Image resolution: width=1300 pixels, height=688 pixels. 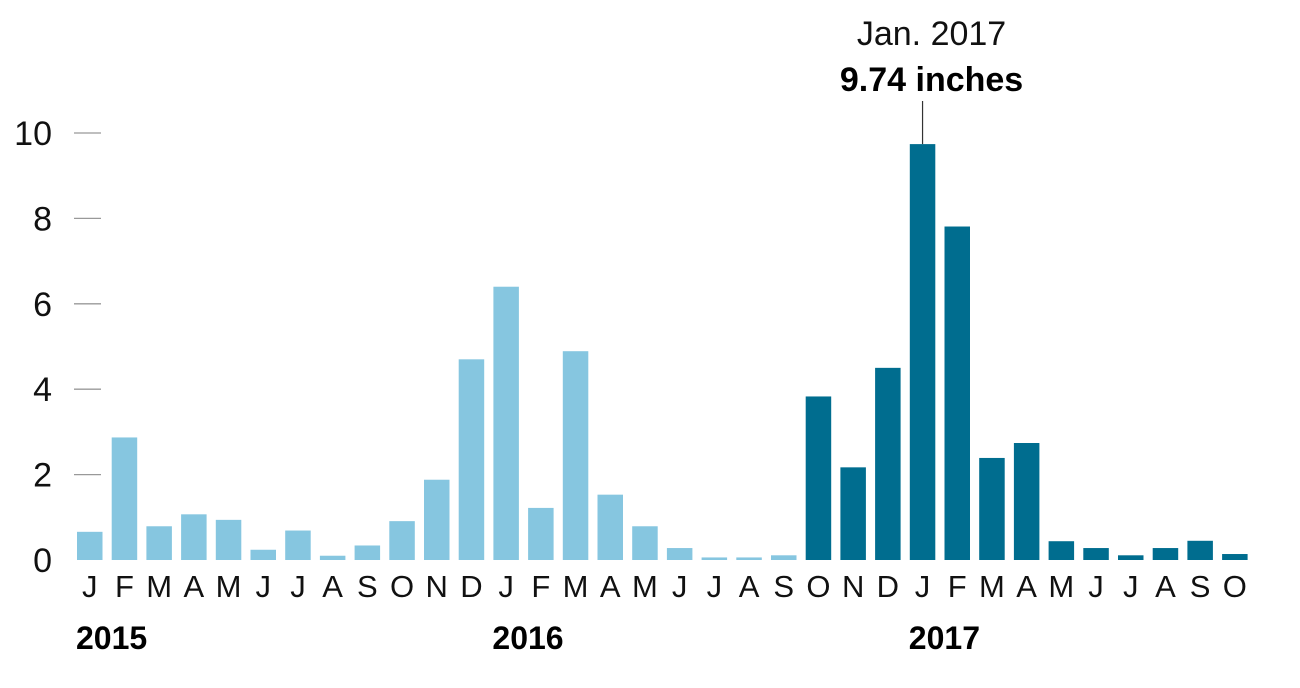 I want to click on peak-annotation: Jan. 2017 9.74 inches, so click(x=931, y=80).